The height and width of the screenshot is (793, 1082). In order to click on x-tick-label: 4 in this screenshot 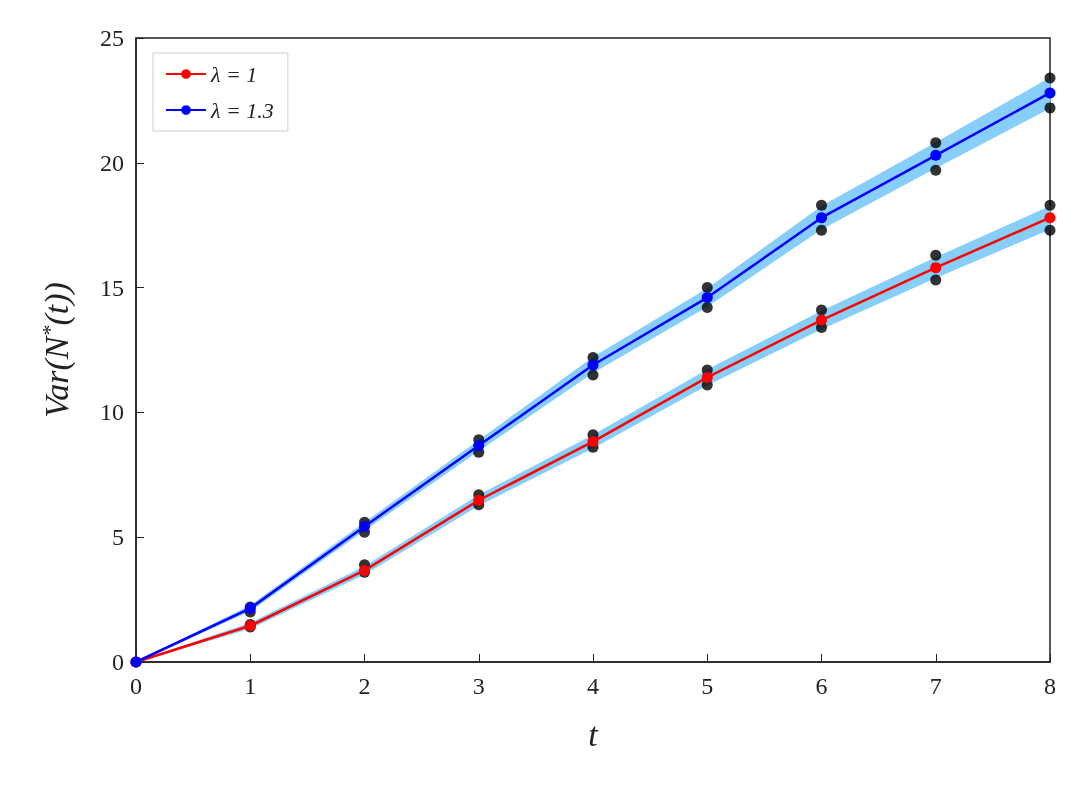, I will do `click(593, 686)`.